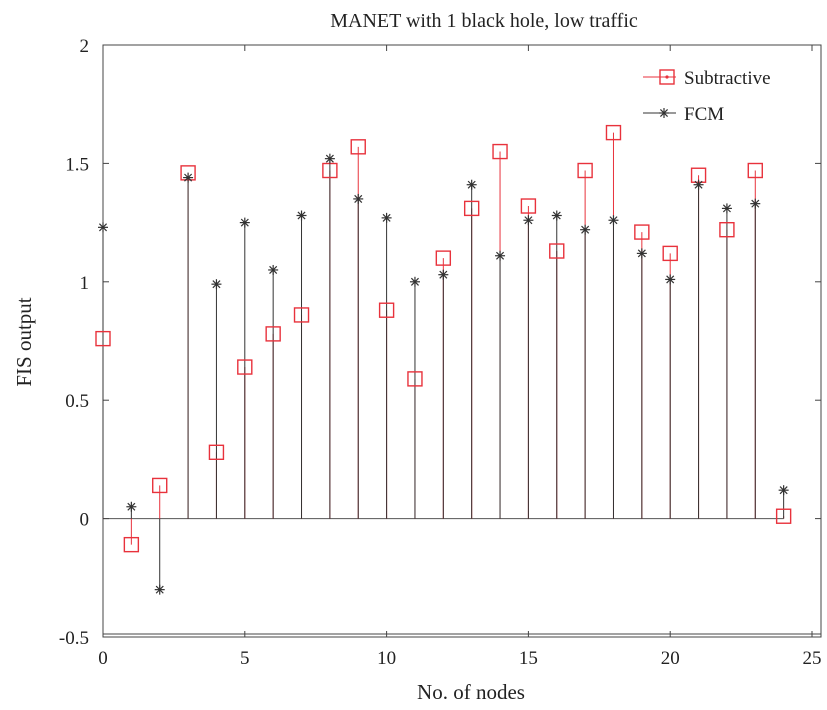 Image resolution: width=827 pixels, height=710 pixels. Describe the element at coordinates (704, 114) in the screenshot. I see `legend-fcm-label: FCM` at that location.